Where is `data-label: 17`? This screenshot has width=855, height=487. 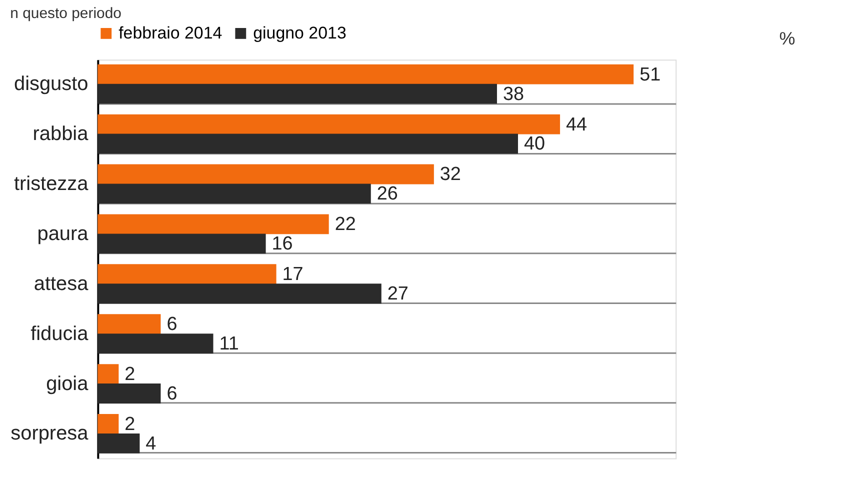
data-label: 17 is located at coordinates (293, 275).